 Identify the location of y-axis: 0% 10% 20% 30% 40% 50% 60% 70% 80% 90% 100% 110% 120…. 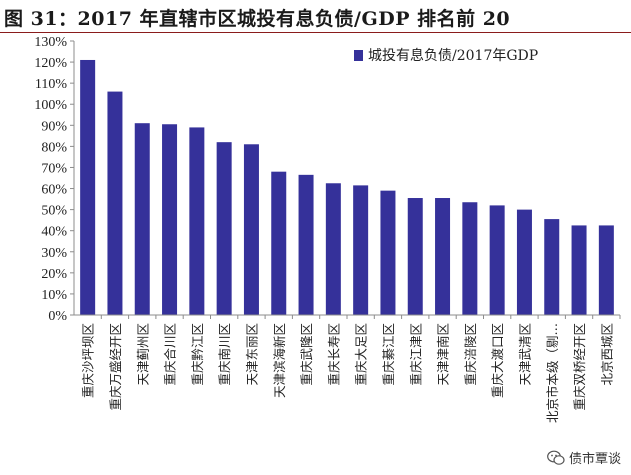
(54, 179).